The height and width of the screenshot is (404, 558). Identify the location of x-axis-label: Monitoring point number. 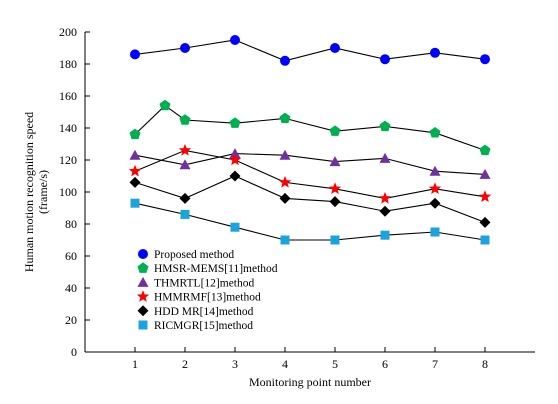
(310, 382).